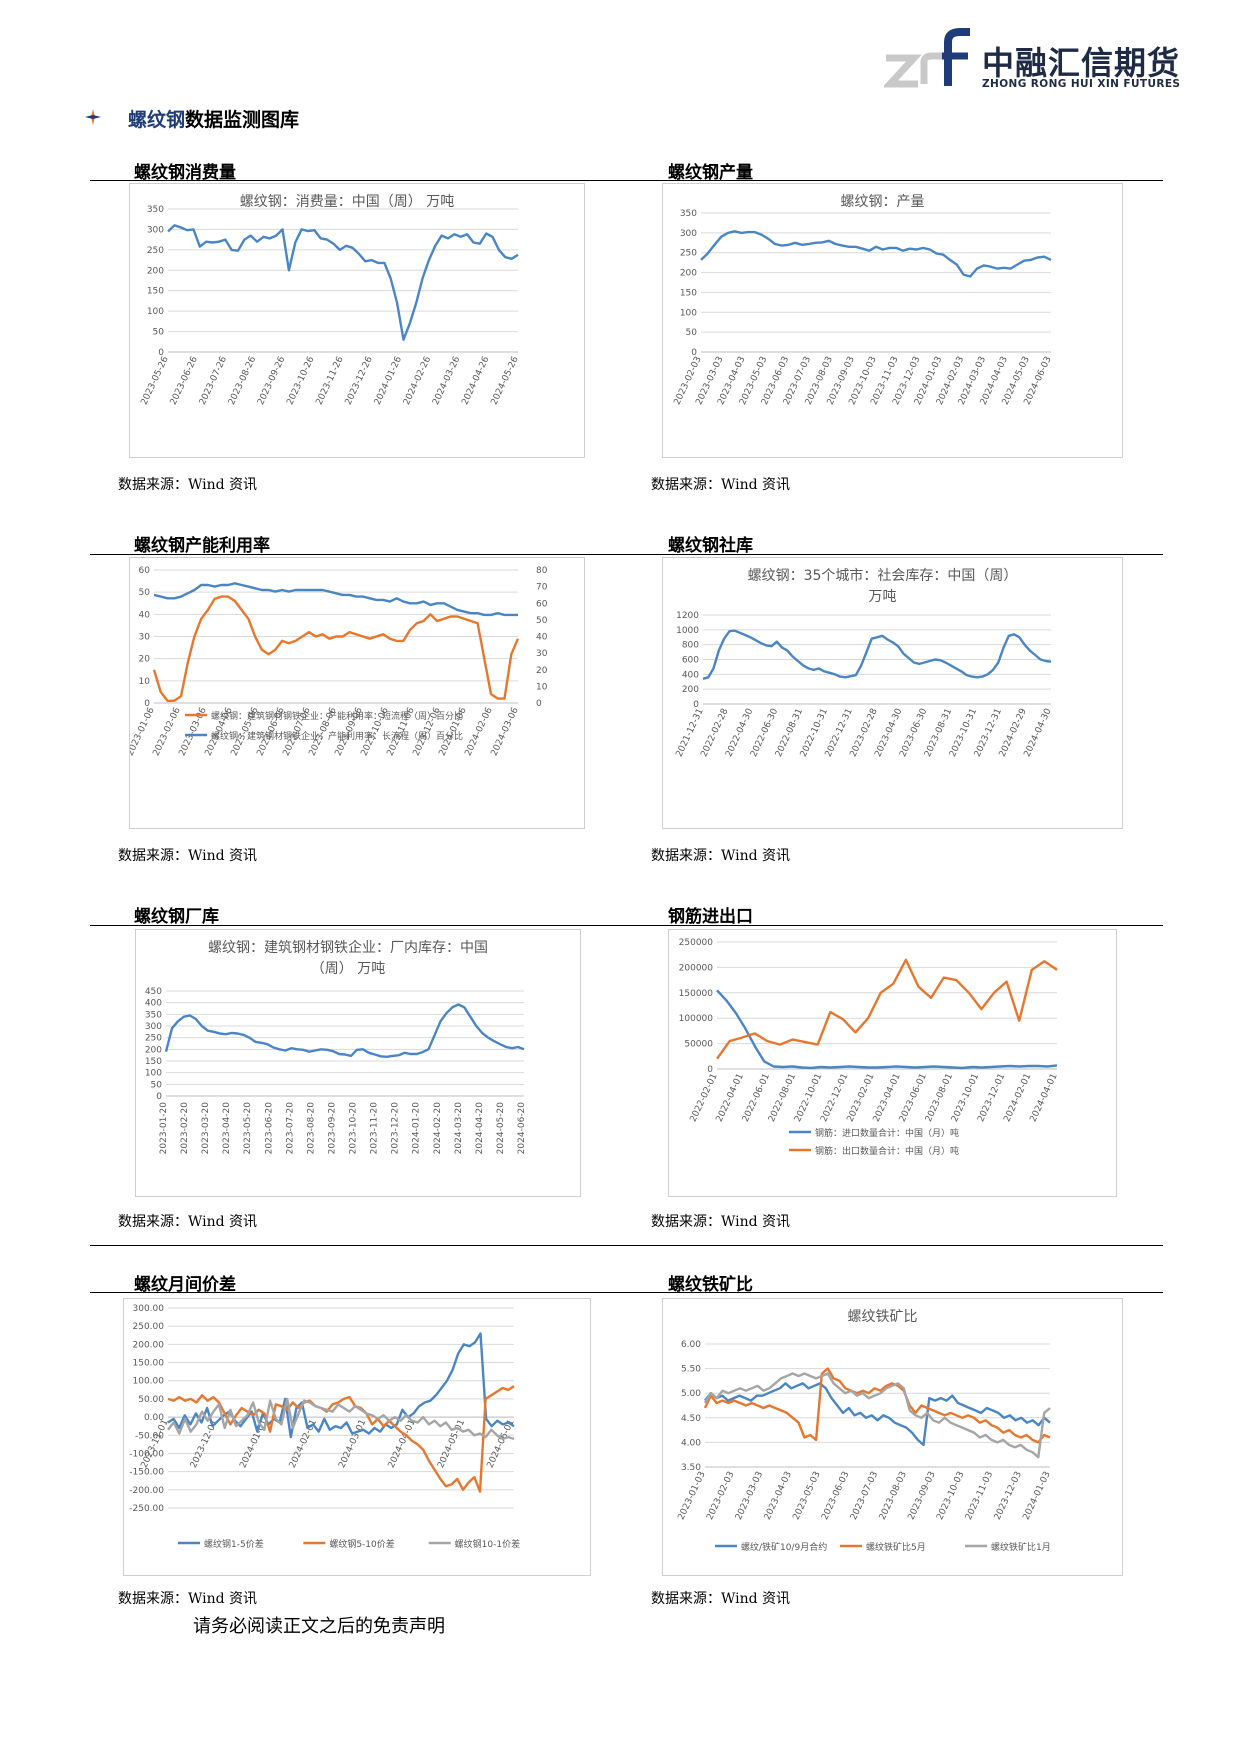 The width and height of the screenshot is (1241, 1755). I want to click on x-tick-label: 2023-11-26, so click(330, 381).